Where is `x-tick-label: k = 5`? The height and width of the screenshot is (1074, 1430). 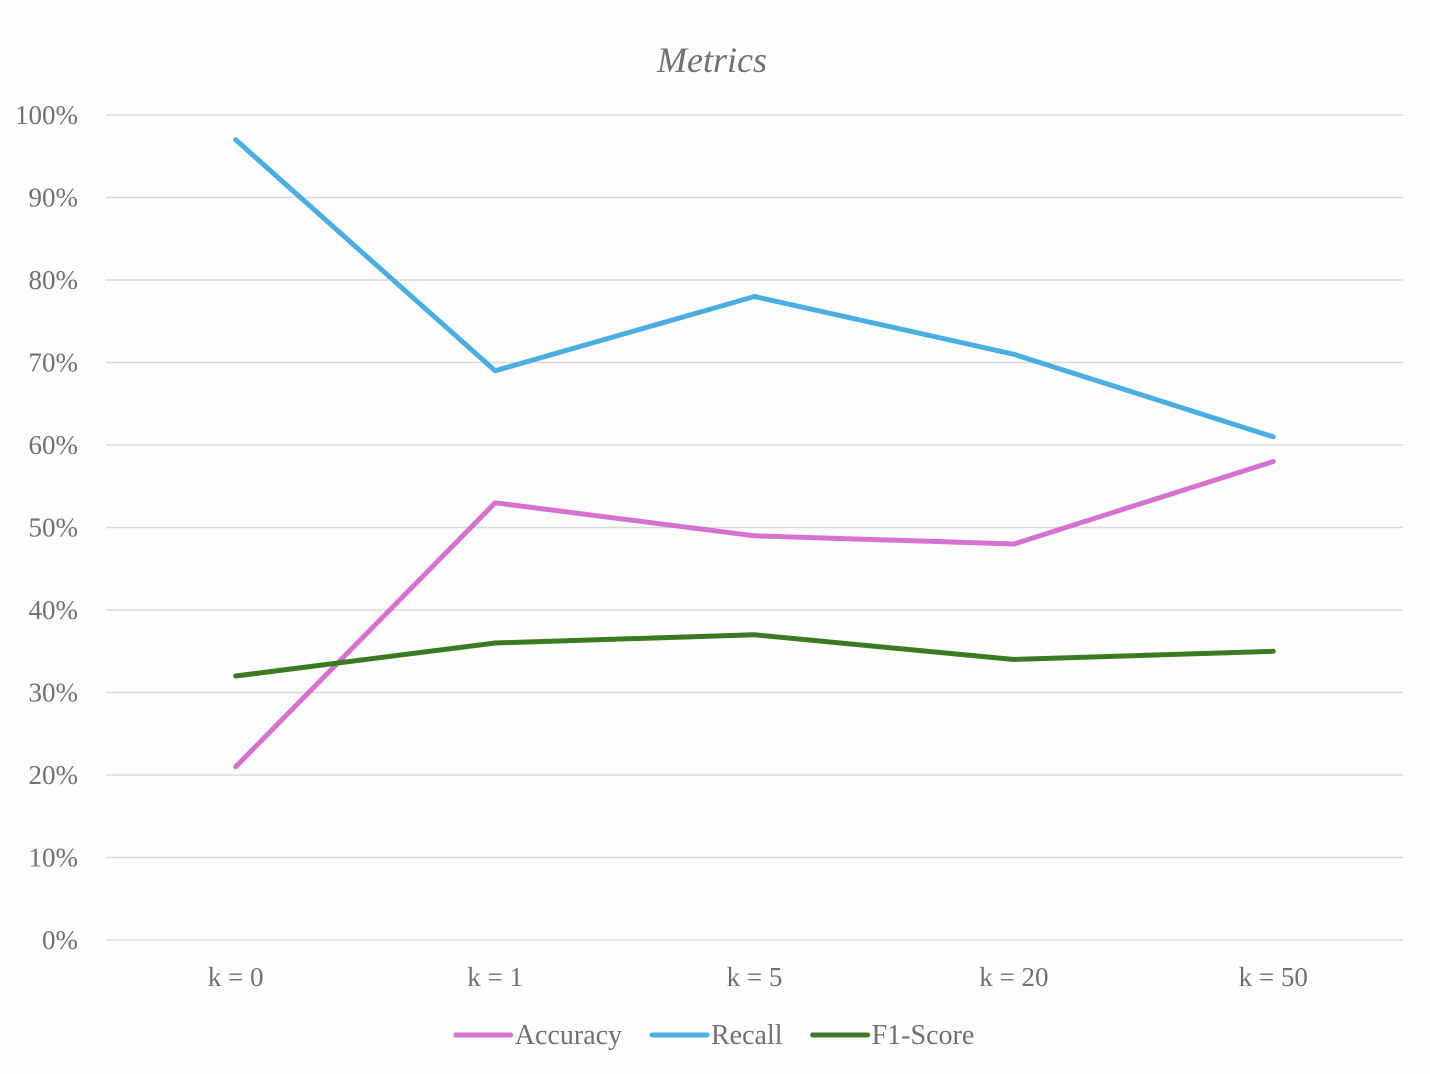 x-tick-label: k = 5 is located at coordinates (755, 977).